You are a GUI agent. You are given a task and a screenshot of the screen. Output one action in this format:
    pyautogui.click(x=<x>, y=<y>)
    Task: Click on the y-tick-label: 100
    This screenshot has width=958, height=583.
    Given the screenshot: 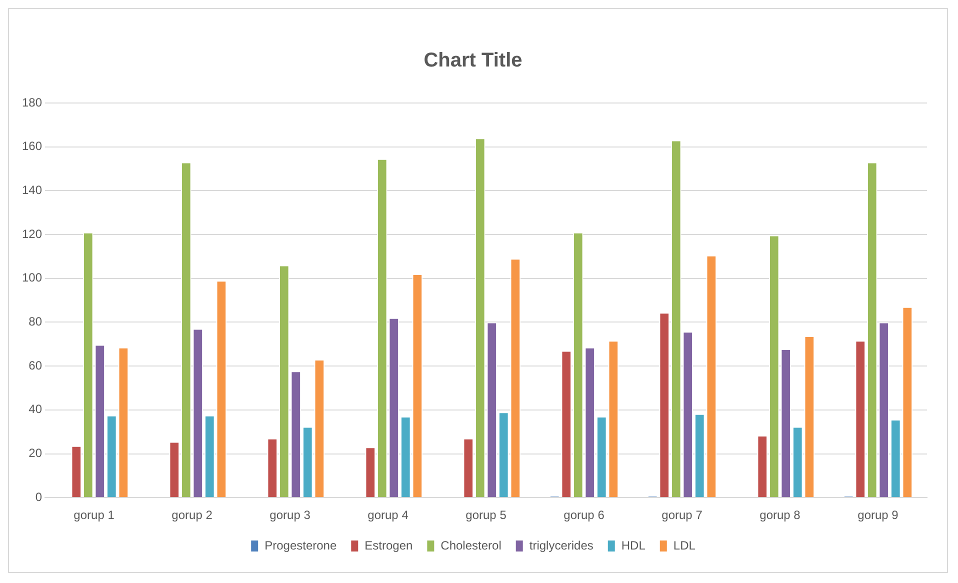 What is the action you would take?
    pyautogui.click(x=32, y=277)
    